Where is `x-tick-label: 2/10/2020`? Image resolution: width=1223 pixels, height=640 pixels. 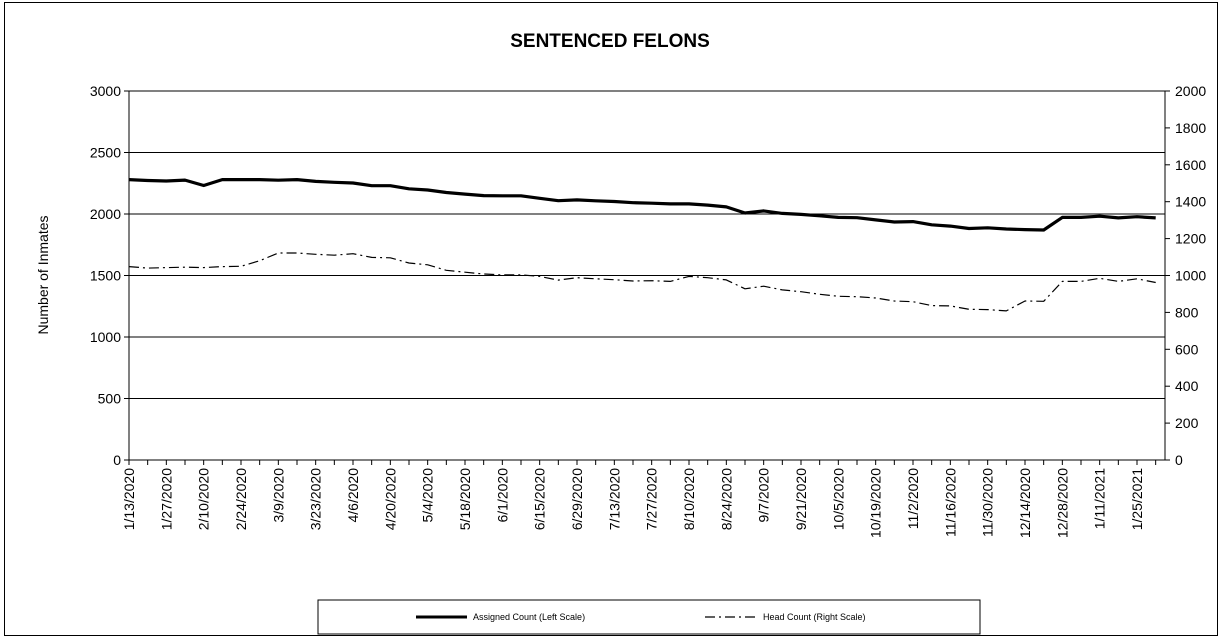
x-tick-label: 2/10/2020 is located at coordinates (204, 499).